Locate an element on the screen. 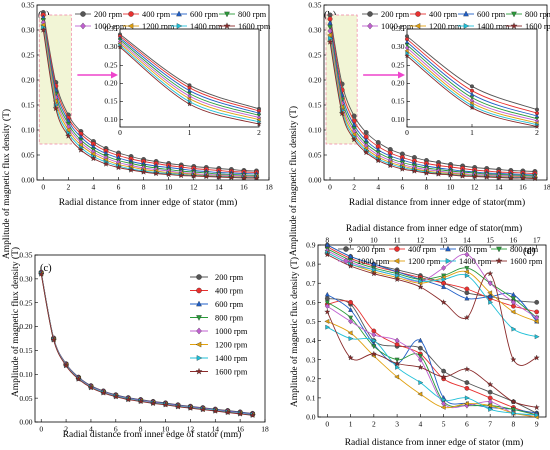 The height and width of the screenshot is (450, 550). panel-d-xtick-label: 6 is located at coordinates (467, 424).